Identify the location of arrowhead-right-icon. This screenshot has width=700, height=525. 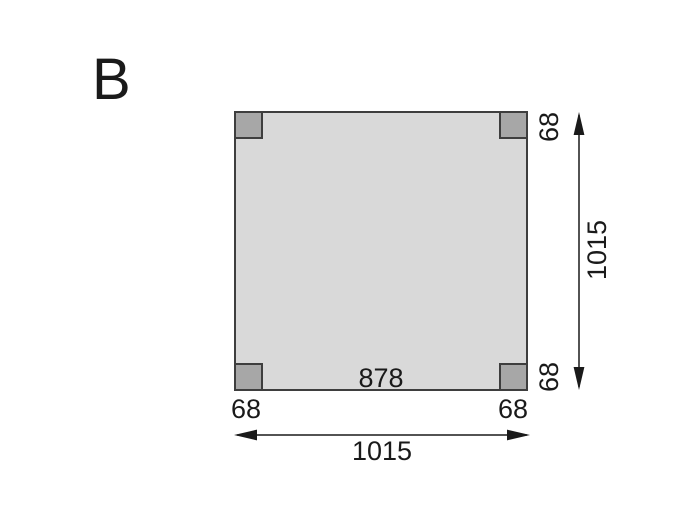
(518, 435).